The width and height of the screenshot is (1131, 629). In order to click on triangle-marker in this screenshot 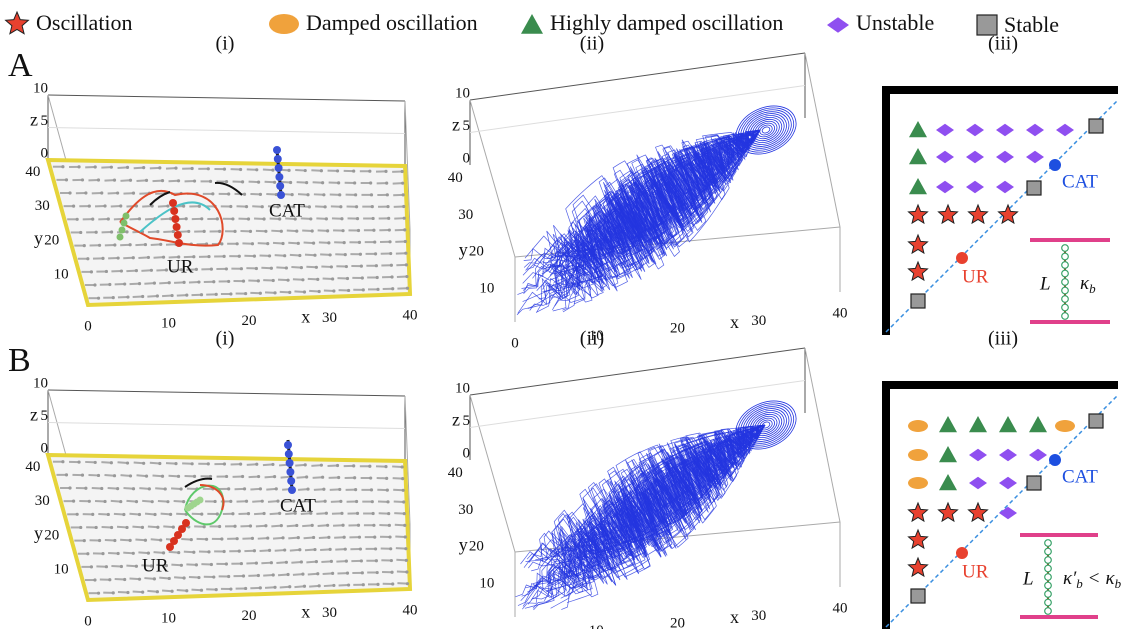, I will do `click(948, 482)`.